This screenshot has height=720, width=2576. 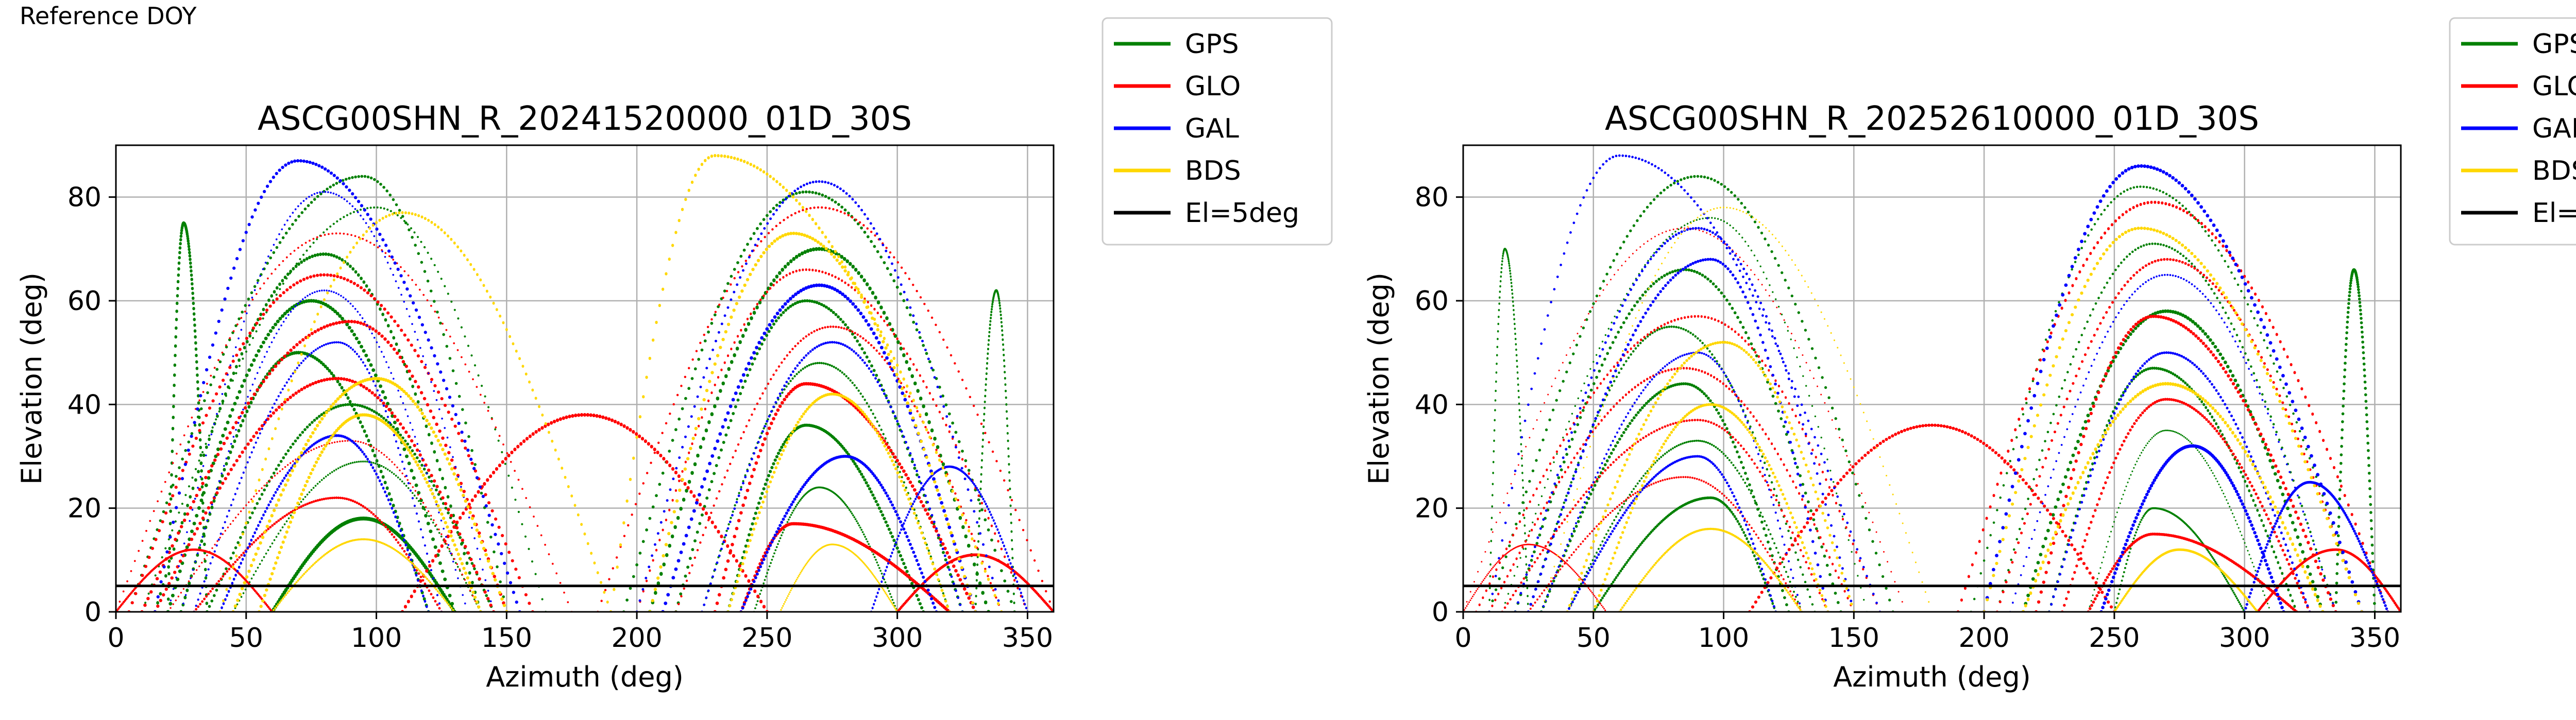 I want to click on chart-title: ASCG00SHN_R_20241520000_01D_30S, so click(x=585, y=119).